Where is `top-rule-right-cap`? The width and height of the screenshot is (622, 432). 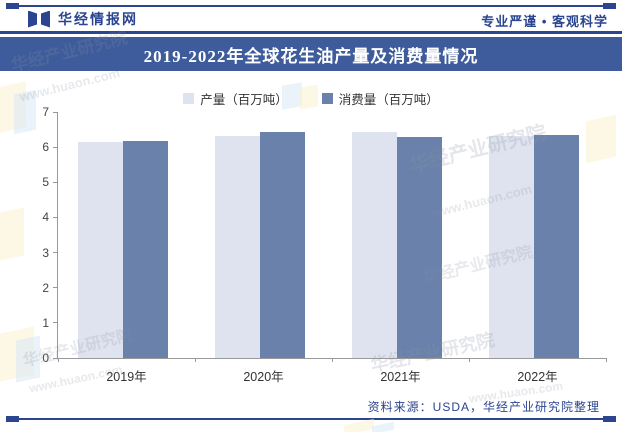 top-rule-right-cap is located at coordinates (609, 6).